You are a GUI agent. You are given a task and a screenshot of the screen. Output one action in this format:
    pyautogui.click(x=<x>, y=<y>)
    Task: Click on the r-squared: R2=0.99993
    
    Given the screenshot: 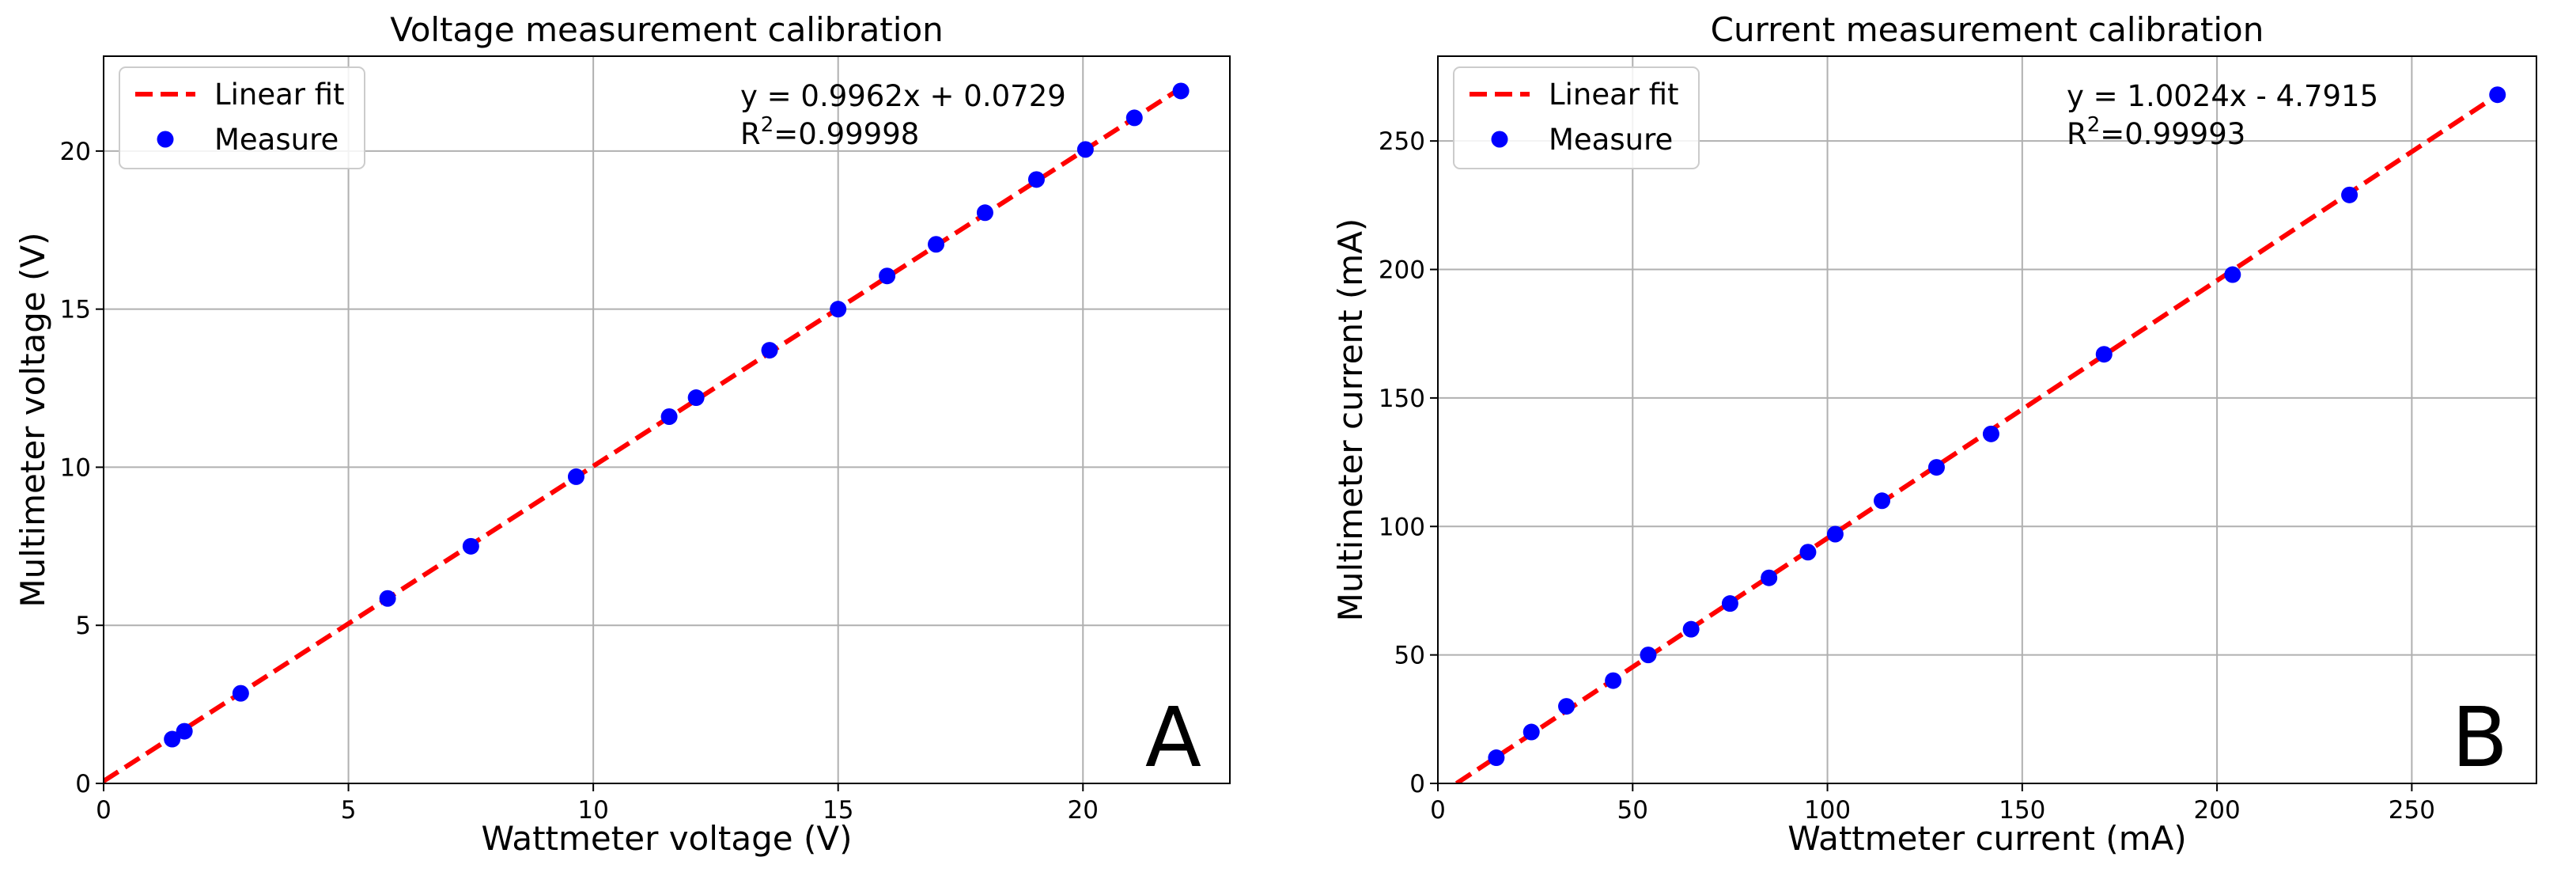 What is the action you would take?
    pyautogui.click(x=2156, y=132)
    